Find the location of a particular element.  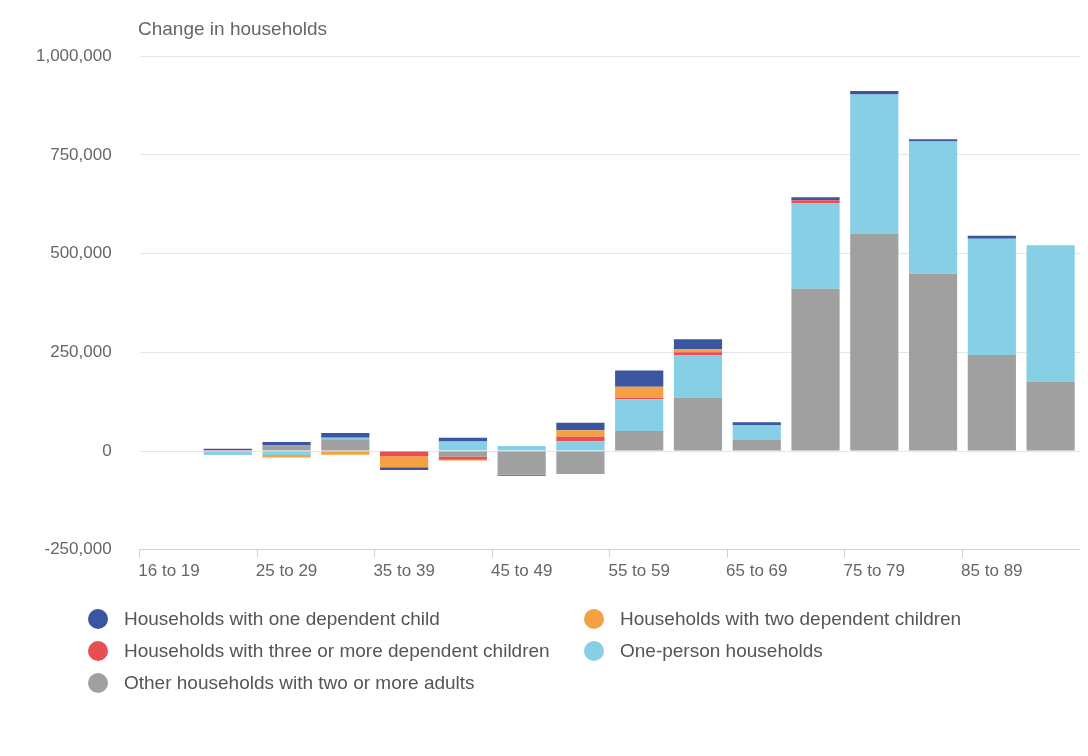

legend-label: Households with three or more dependent children is located at coordinates (337, 651).